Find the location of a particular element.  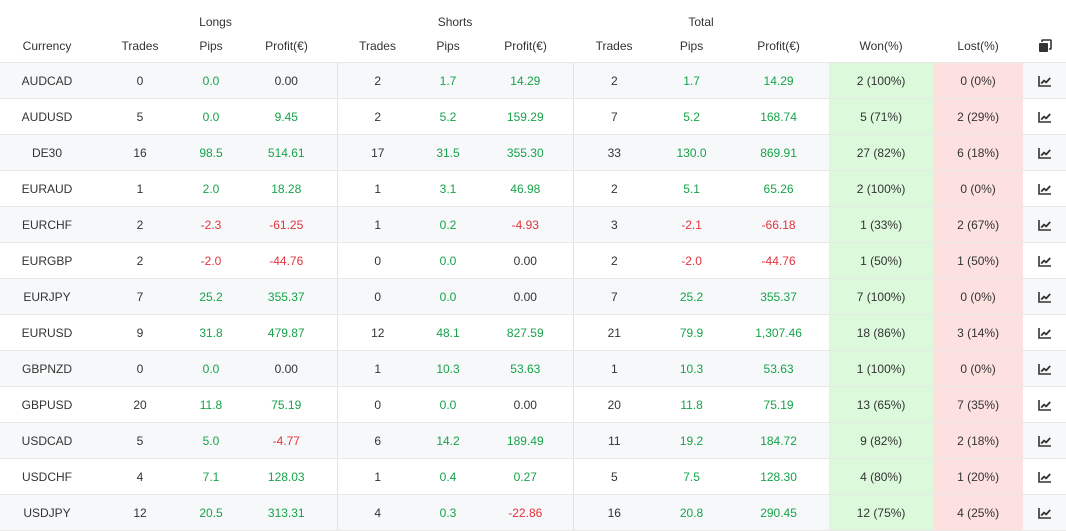

cell-long-profit: 355.37 is located at coordinates (287, 296).